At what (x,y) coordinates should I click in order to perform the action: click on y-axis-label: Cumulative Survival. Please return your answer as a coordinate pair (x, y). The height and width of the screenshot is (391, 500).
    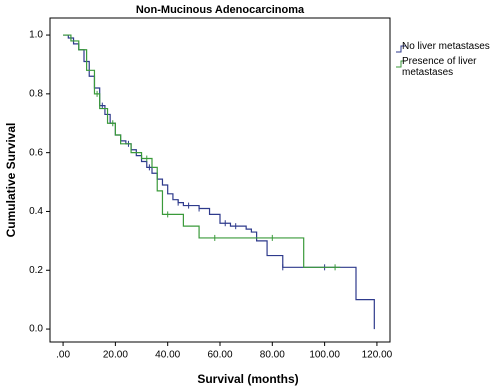
    Looking at the image, I should click on (11, 180).